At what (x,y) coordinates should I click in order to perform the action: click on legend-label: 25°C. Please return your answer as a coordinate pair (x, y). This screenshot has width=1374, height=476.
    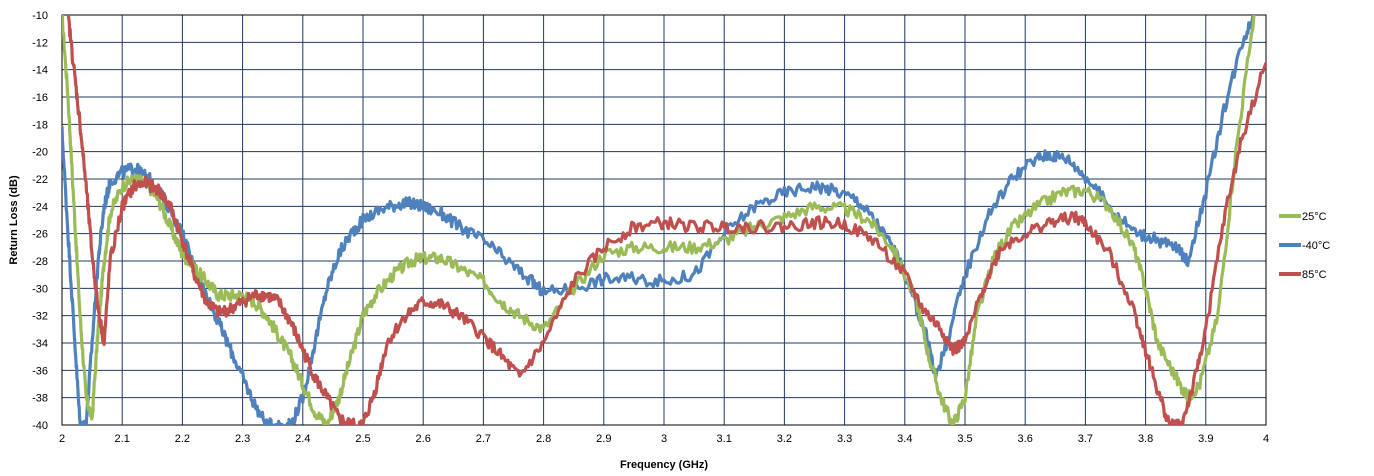
    Looking at the image, I should click on (1314, 217).